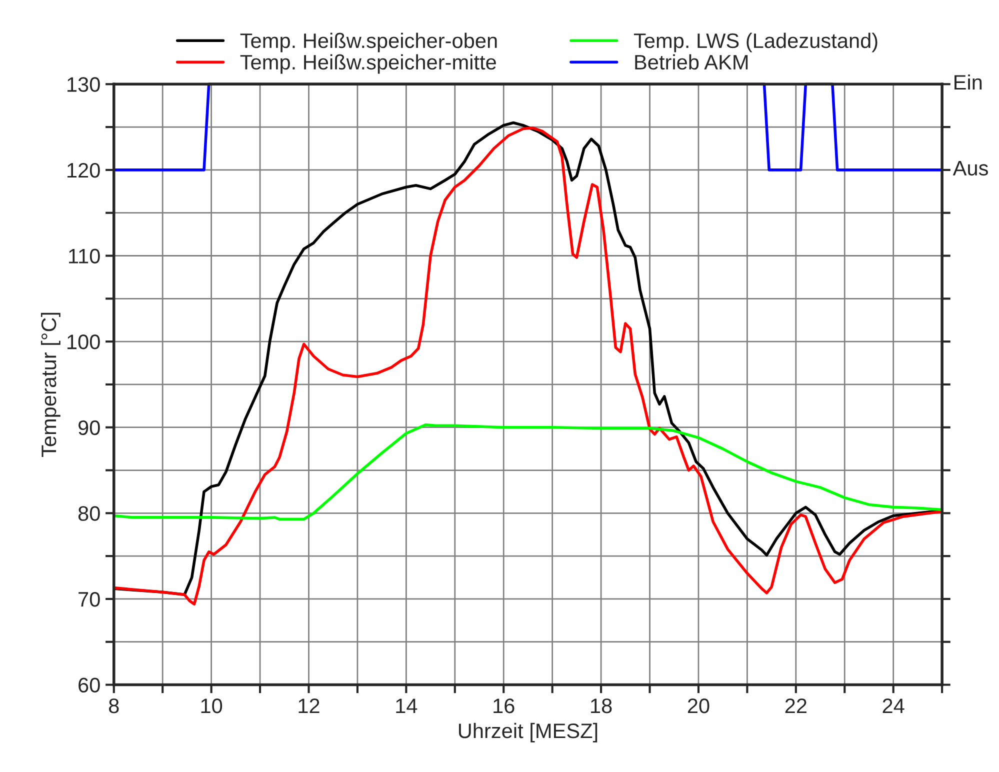 The width and height of the screenshot is (999, 772). Describe the element at coordinates (756, 42) in the screenshot. I see `legend-label: Temp. LWS (Ladezustand)` at that location.